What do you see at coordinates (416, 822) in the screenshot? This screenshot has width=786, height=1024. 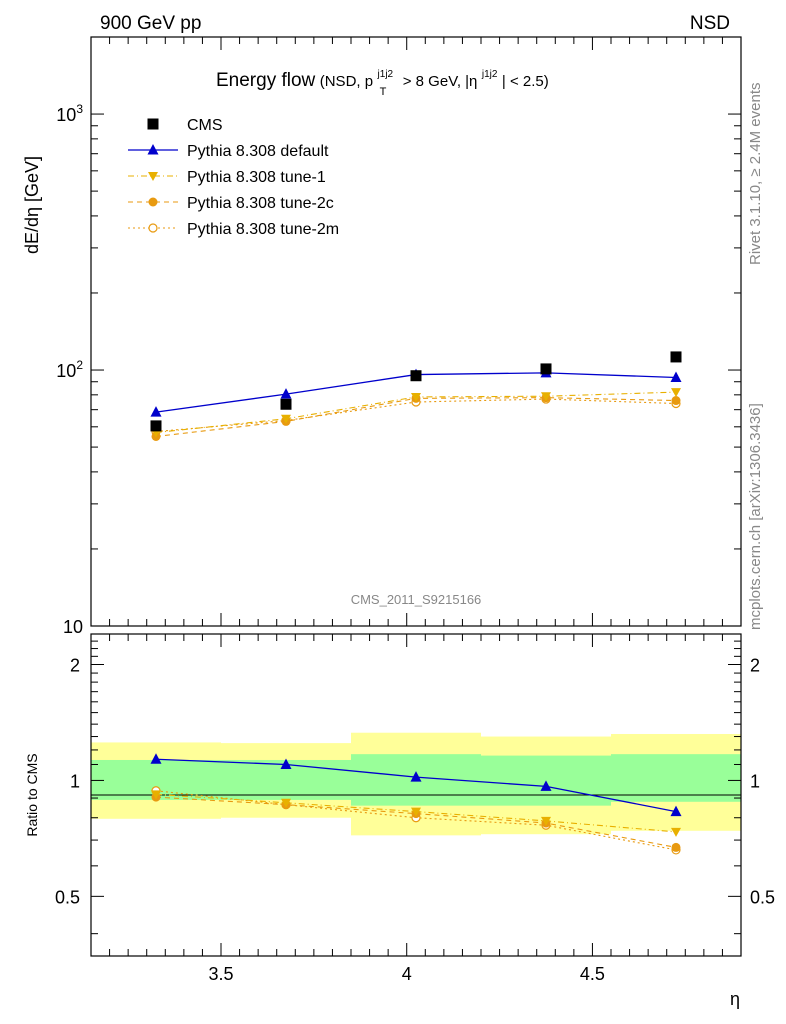 I see `ratio-line-tune2c` at bounding box center [416, 822].